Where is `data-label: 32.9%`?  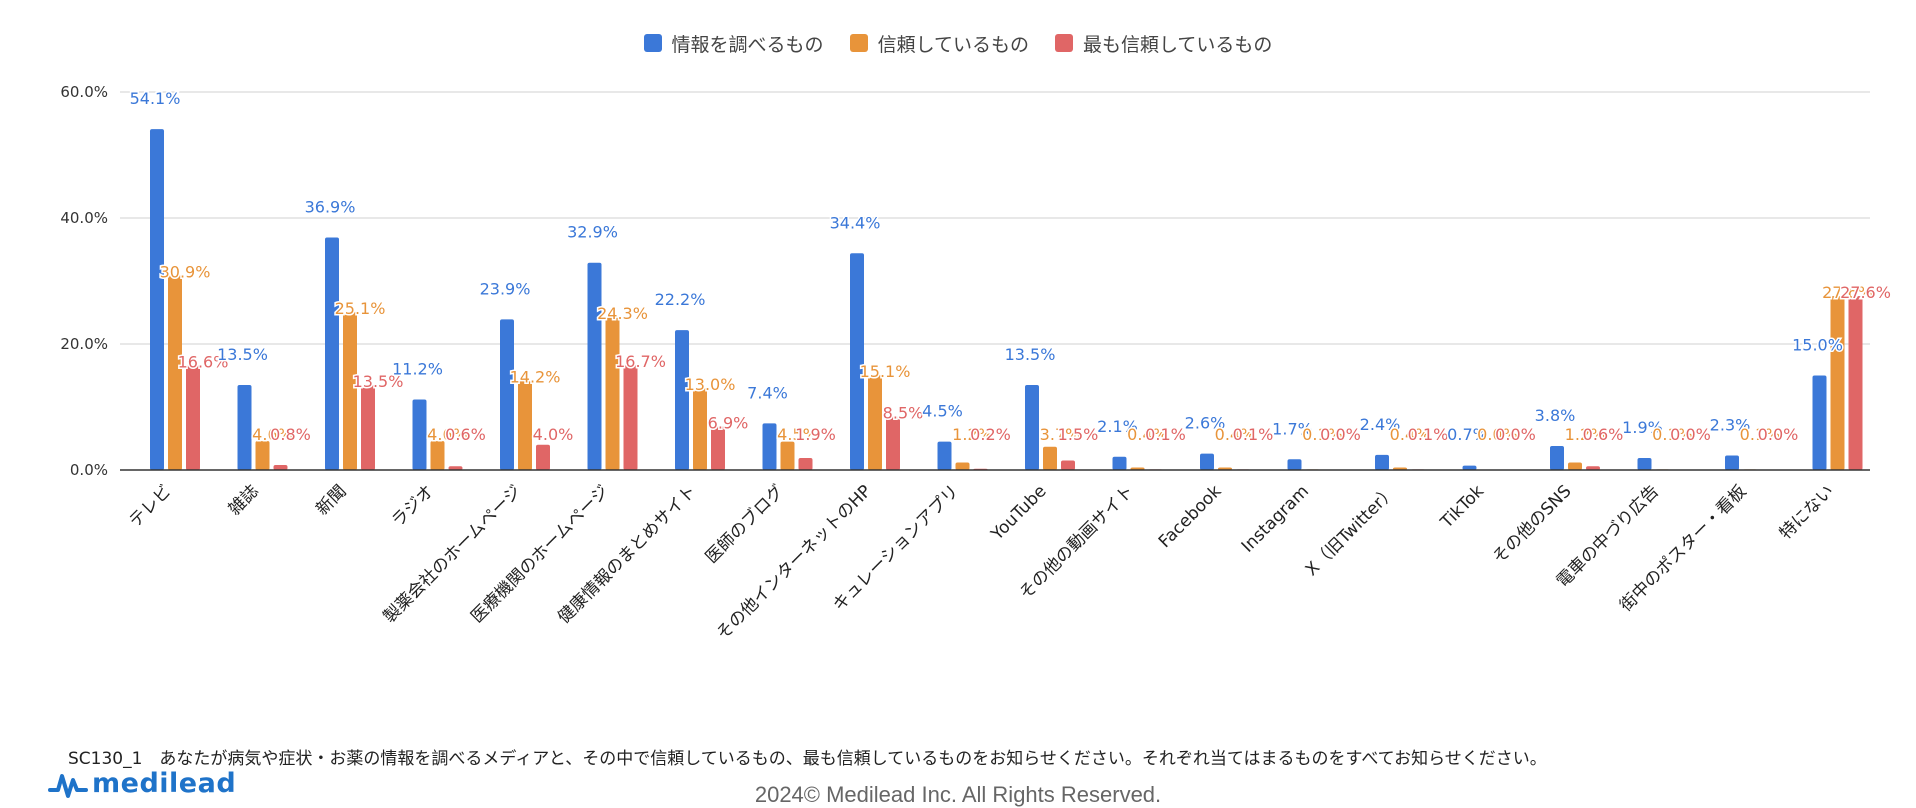 data-label: 32.9% is located at coordinates (592, 232).